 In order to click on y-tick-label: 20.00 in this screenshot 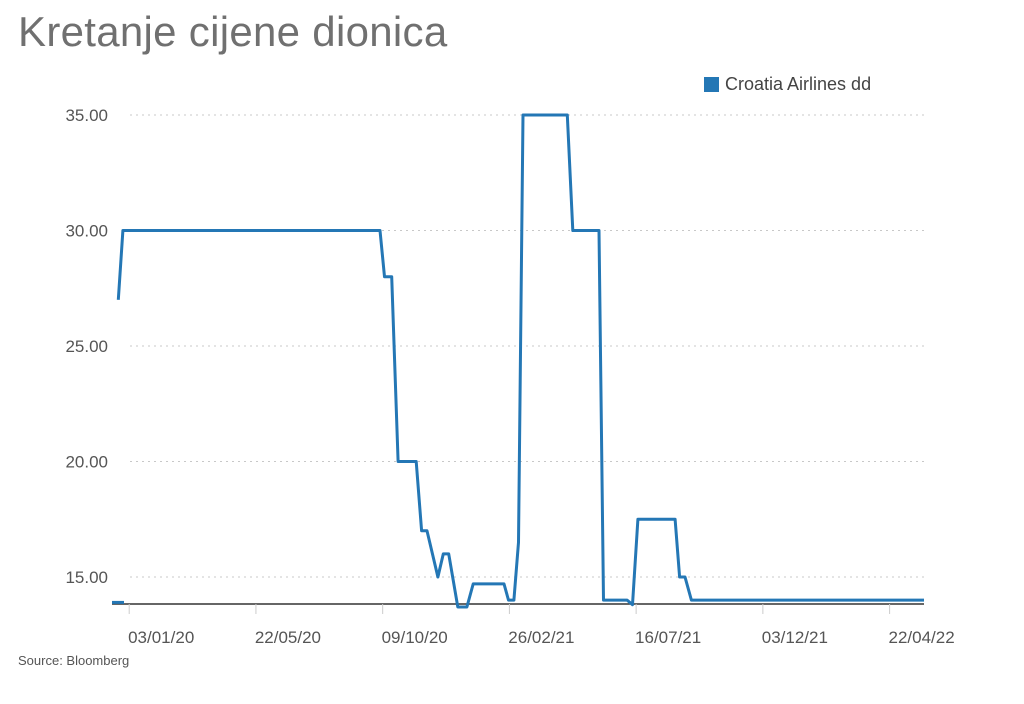, I will do `click(86, 462)`.